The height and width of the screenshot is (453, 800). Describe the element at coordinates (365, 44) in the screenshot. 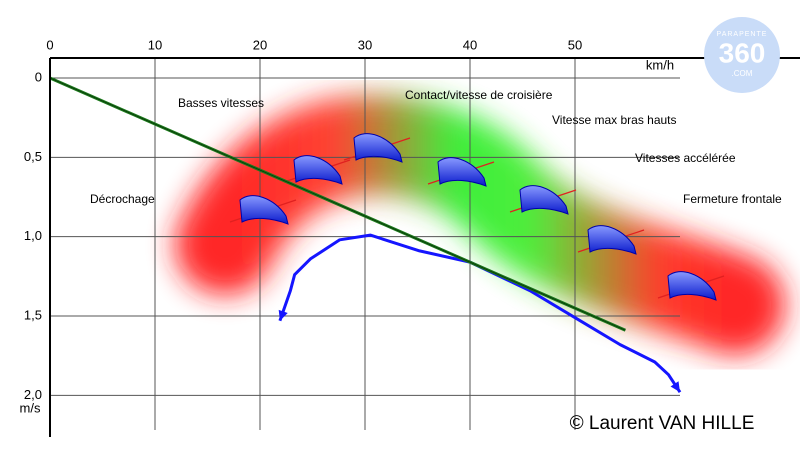

I see `x-tick-label: 30` at that location.